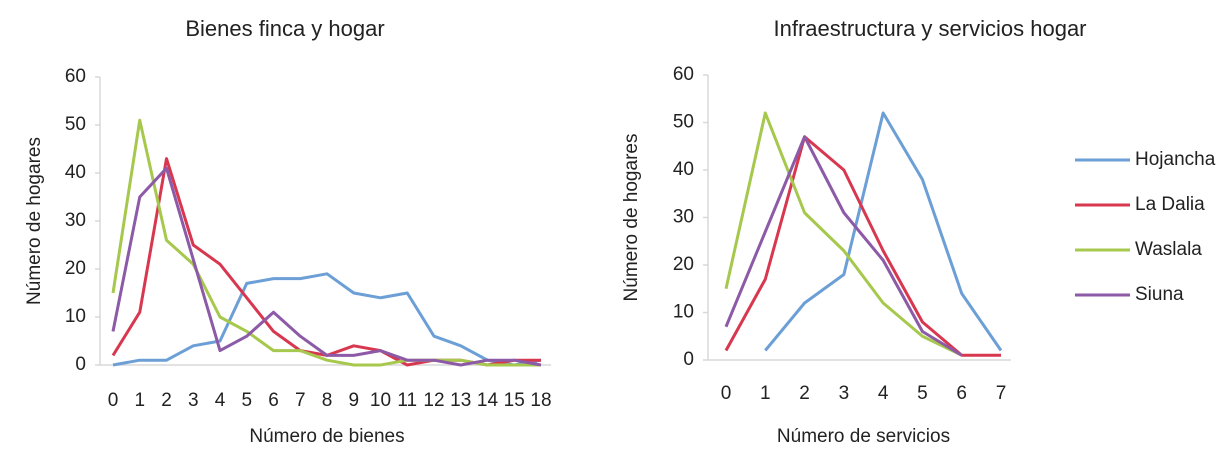 The height and width of the screenshot is (453, 1227). What do you see at coordinates (1159, 294) in the screenshot?
I see `legend-label: Siuna` at bounding box center [1159, 294].